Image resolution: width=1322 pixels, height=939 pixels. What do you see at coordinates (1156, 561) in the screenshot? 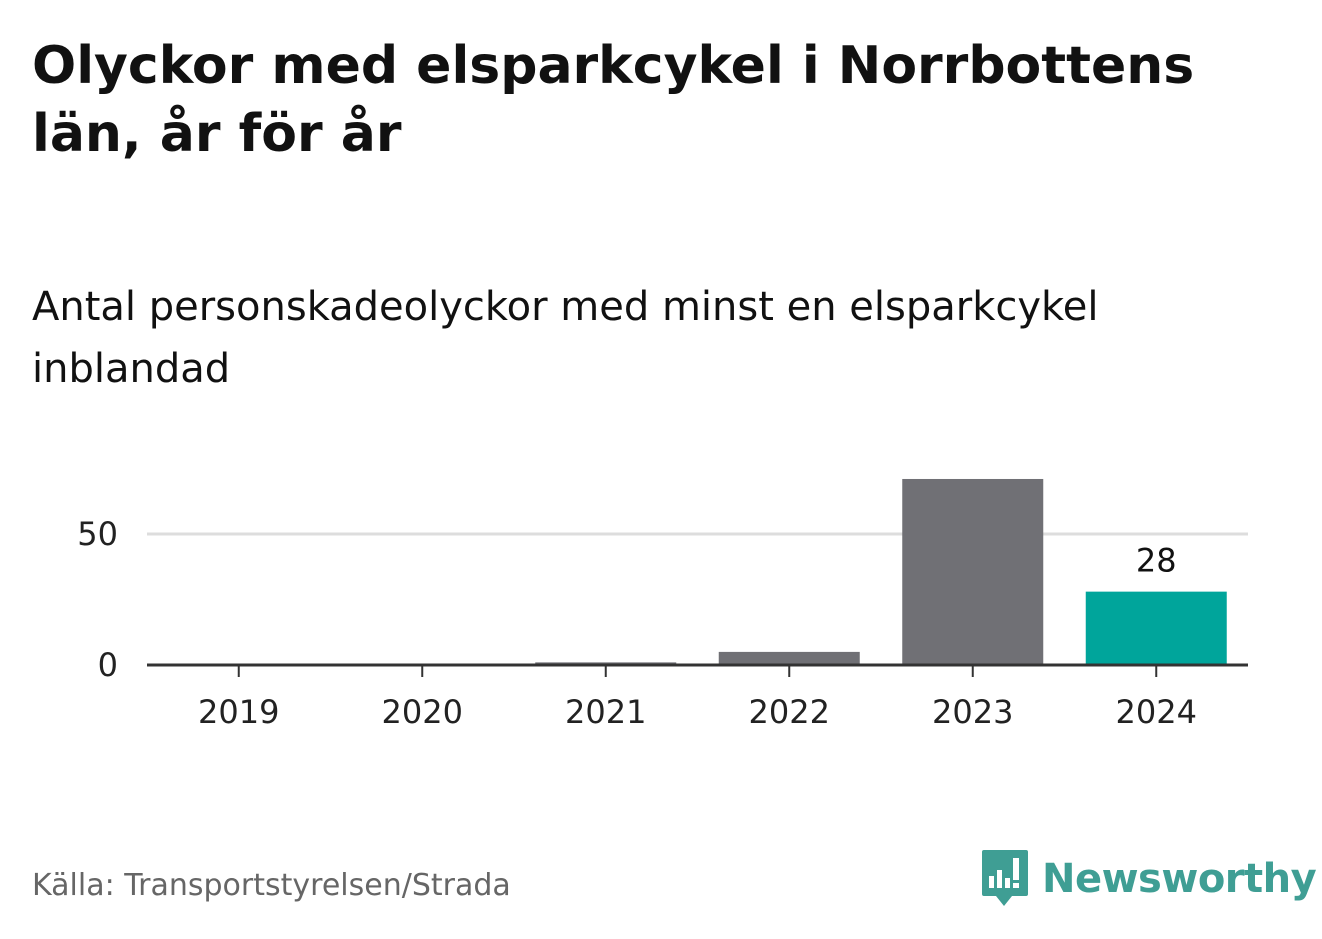
I see `data-label-2024: 28` at bounding box center [1156, 561].